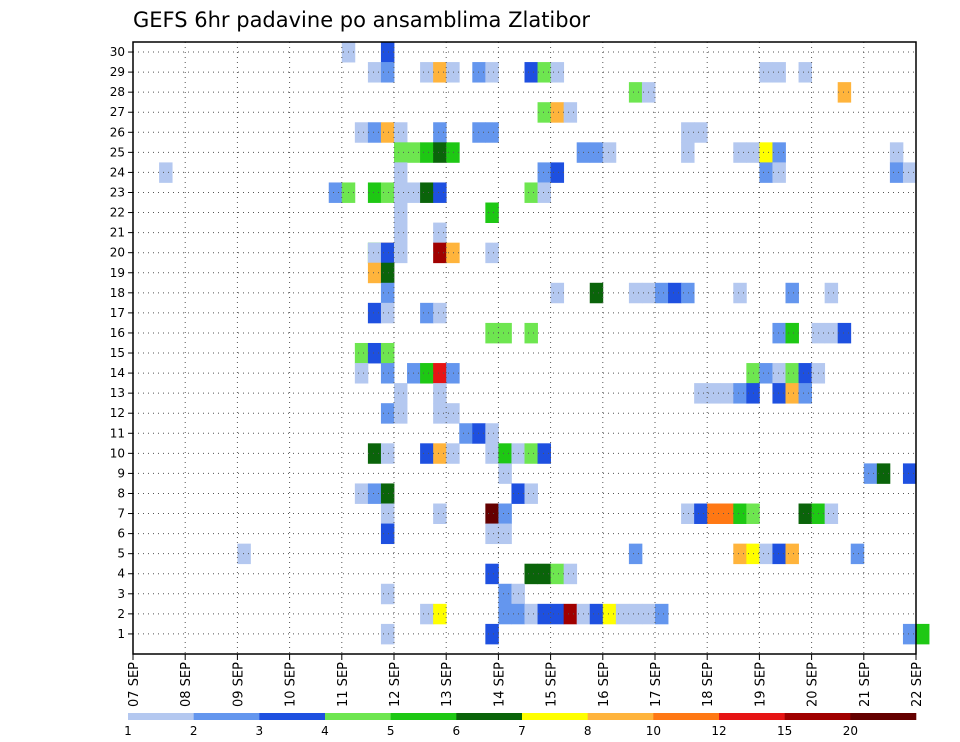 This screenshot has width=960, height=742. Describe the element at coordinates (186, 684) in the screenshot. I see `x-tick-label: 08 SEP` at that location.